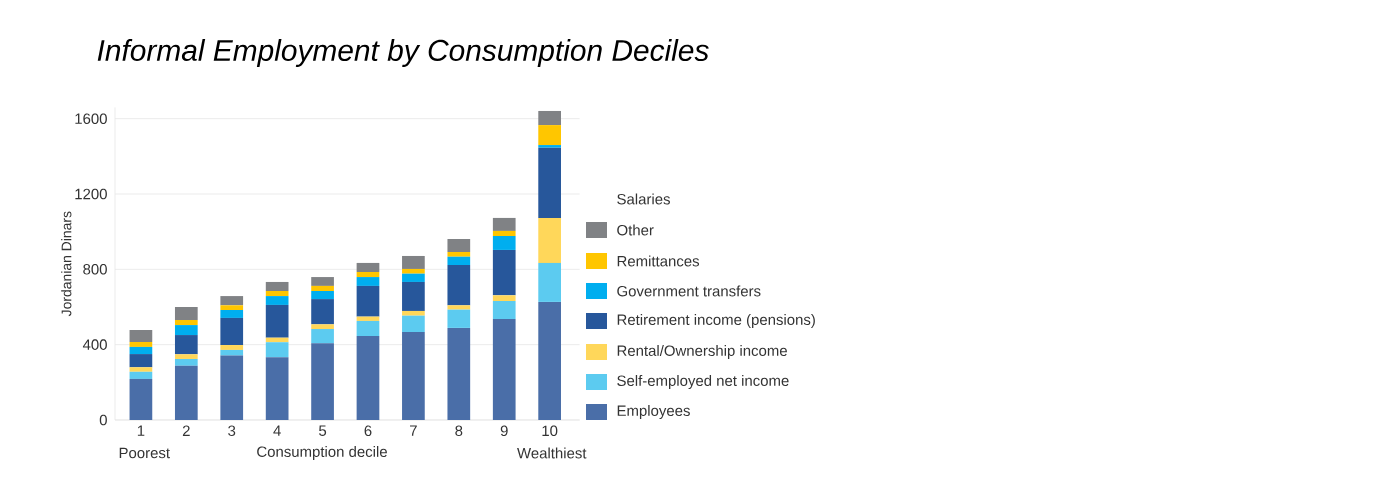 The height and width of the screenshot is (481, 1394). What do you see at coordinates (95, 269) in the screenshot?
I see `y-tick-label: 800` at bounding box center [95, 269].